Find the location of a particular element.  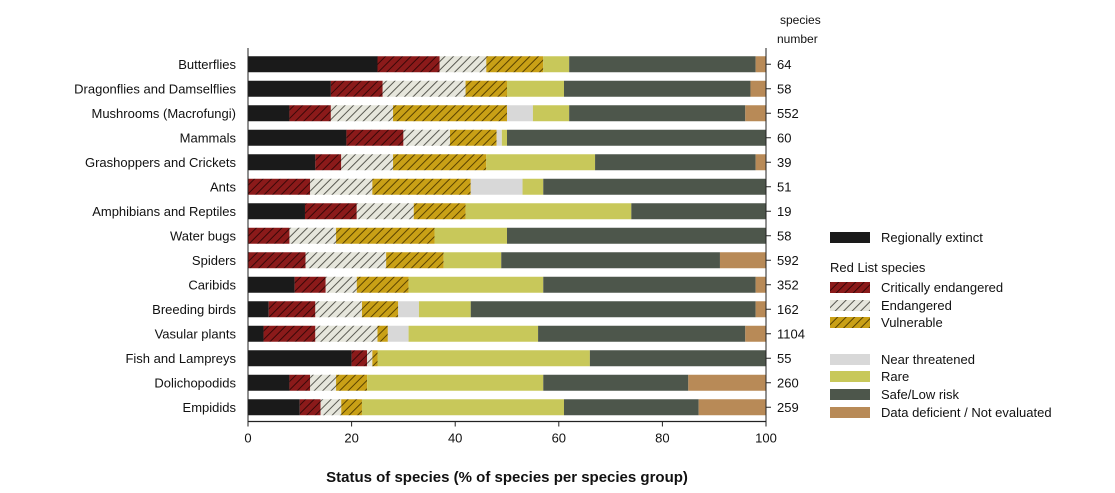

species-number-caribids: 352 is located at coordinates (788, 284).